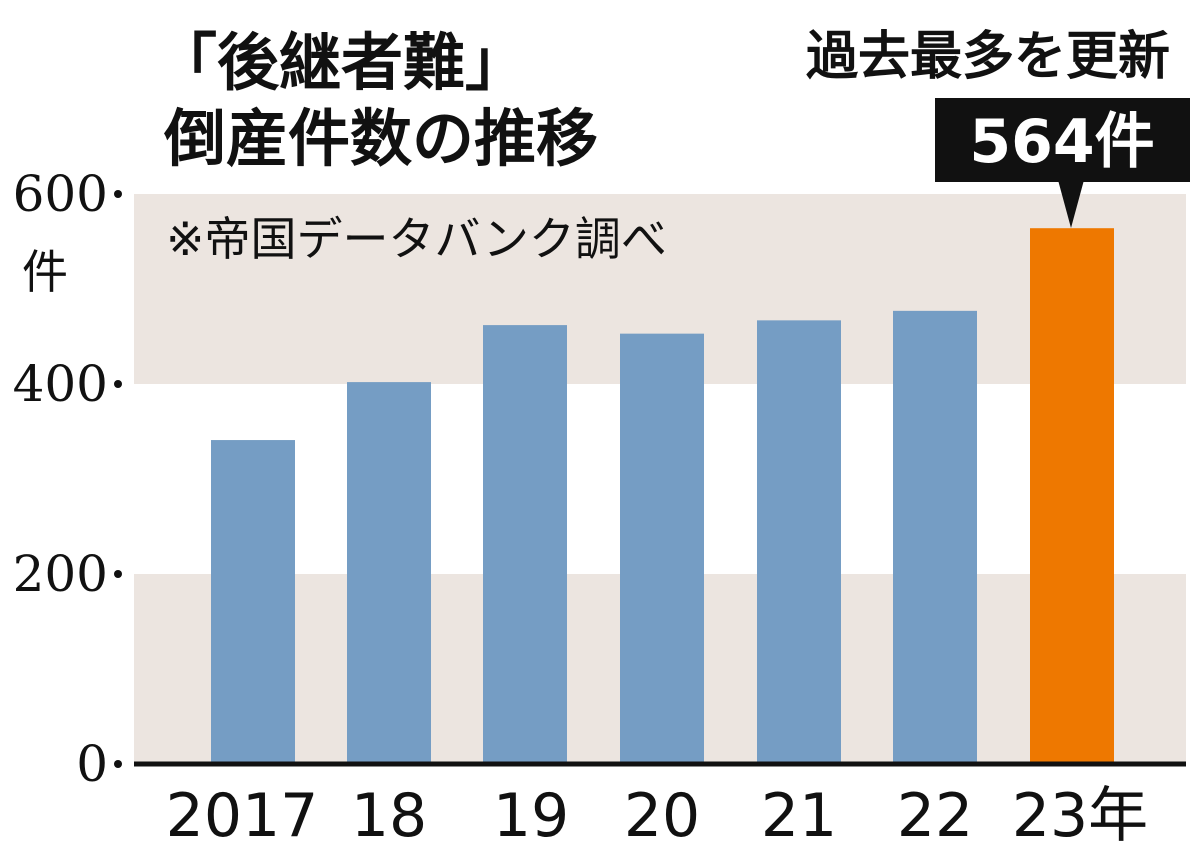  What do you see at coordinates (1080, 816) in the screenshot?
I see `x-tick-label-23年: 23年` at bounding box center [1080, 816].